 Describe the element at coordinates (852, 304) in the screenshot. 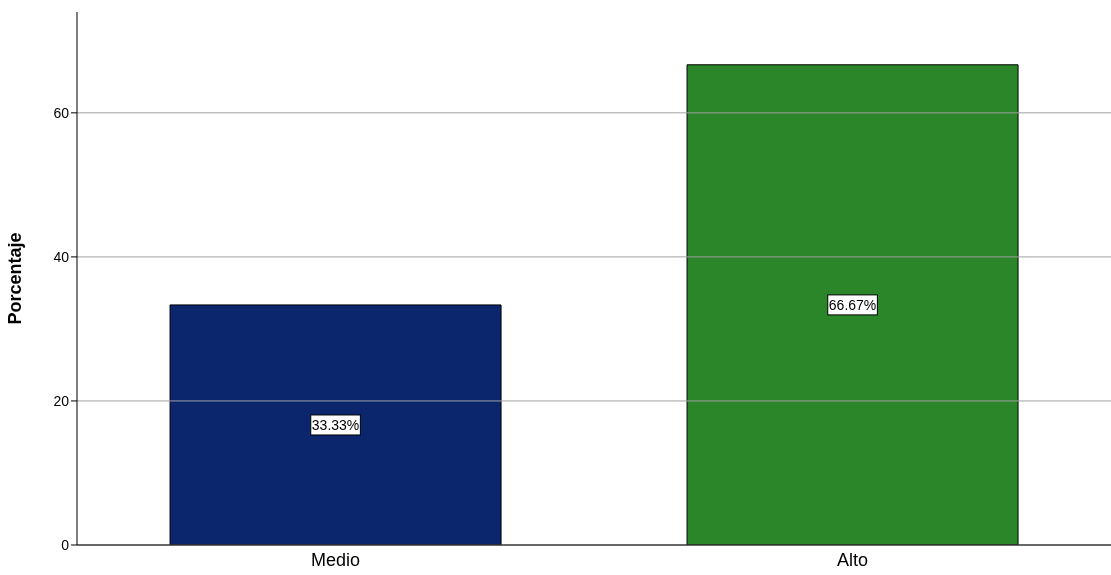

I see `data-label: 66.67%` at that location.